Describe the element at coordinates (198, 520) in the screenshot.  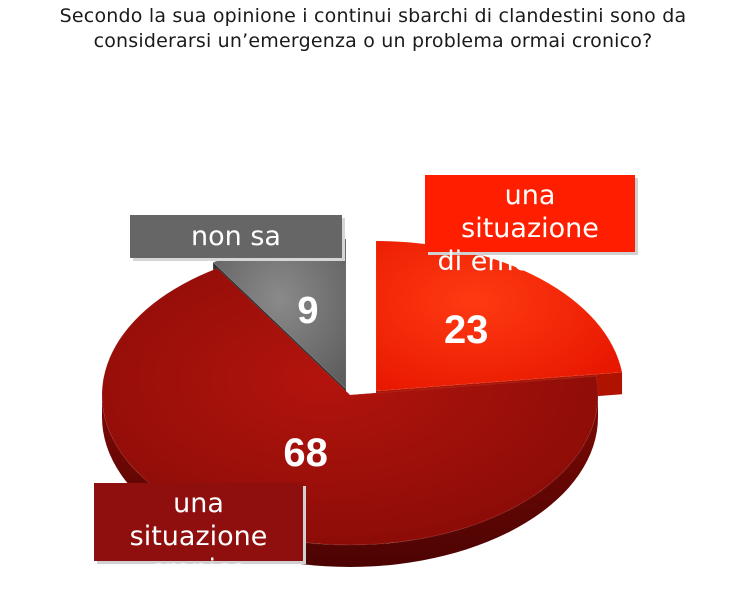
I see `legend-label-cronica-line-1: una situazione` at that location.